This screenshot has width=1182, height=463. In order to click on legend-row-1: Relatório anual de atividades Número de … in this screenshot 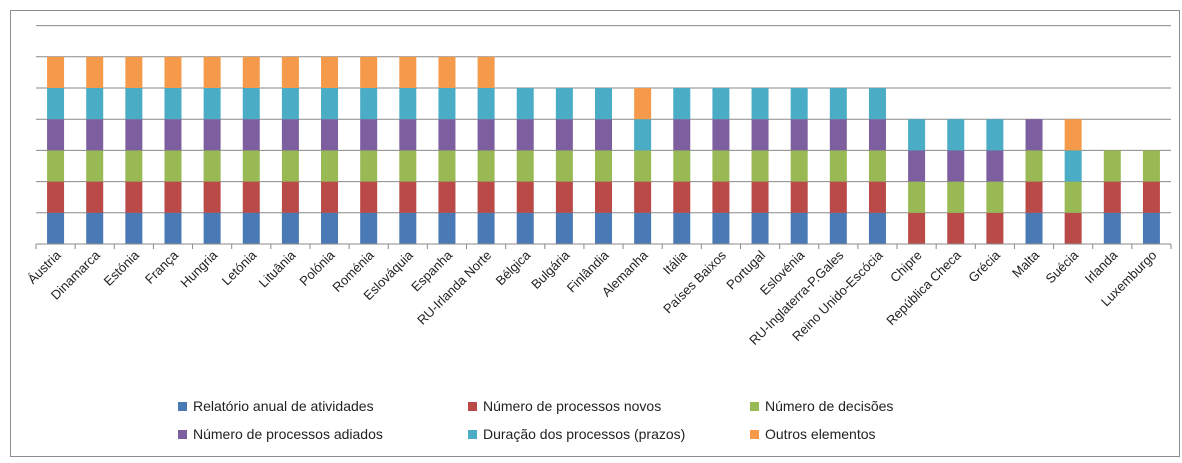, I will do `click(558, 406)`.